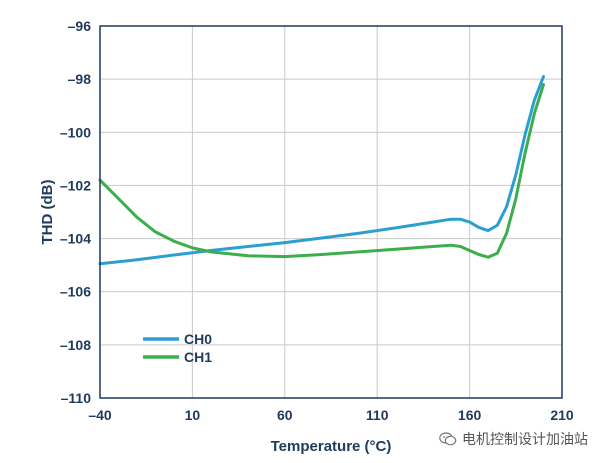 Image resolution: width=600 pixels, height=463 pixels. Describe the element at coordinates (100, 415) in the screenshot. I see `x-tick-label: –40` at that location.